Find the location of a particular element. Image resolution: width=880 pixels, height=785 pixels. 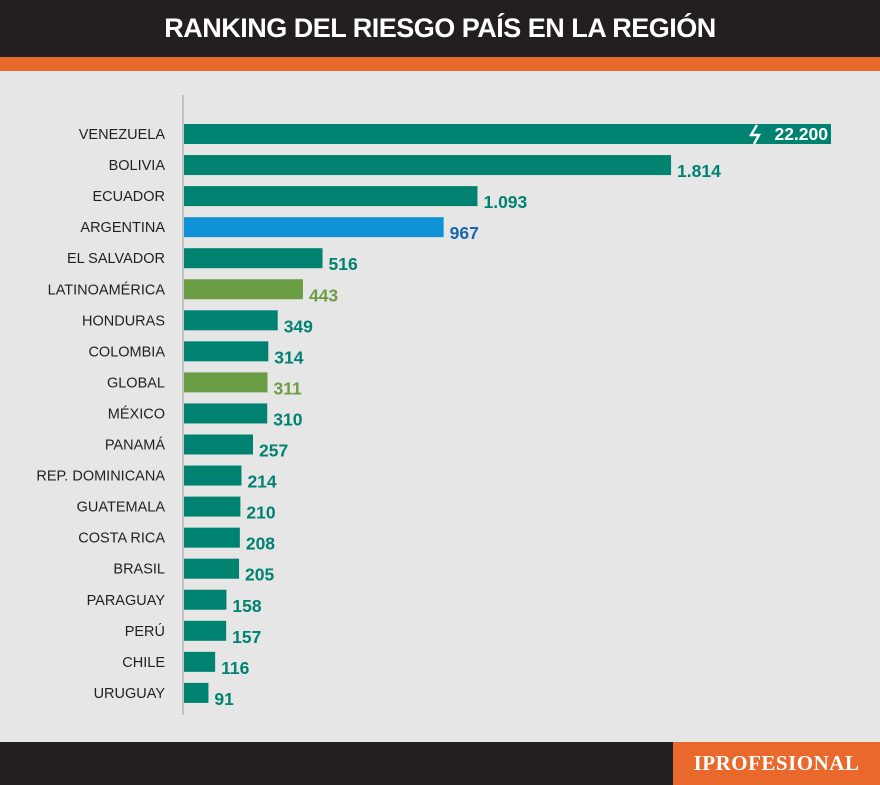

value-label-chile: 116 is located at coordinates (235, 668).